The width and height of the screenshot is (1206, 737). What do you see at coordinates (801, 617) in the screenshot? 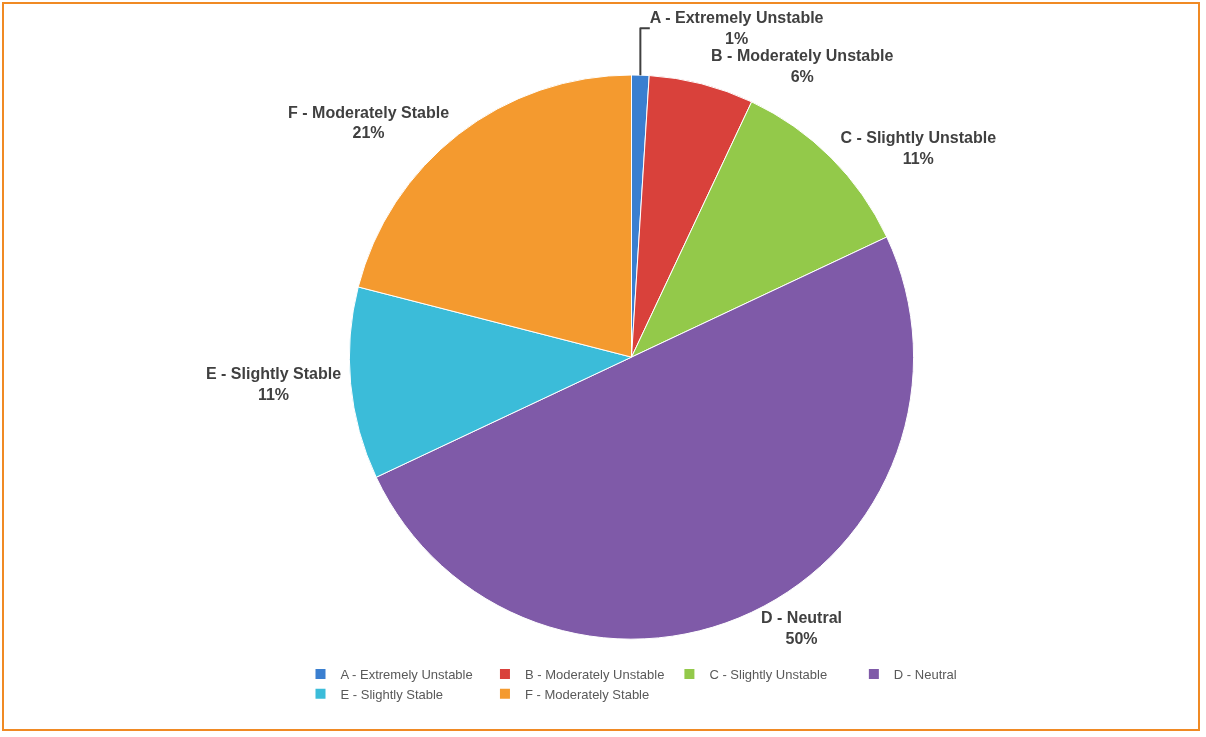
I see `slice-label: D - Neutral` at bounding box center [801, 617].